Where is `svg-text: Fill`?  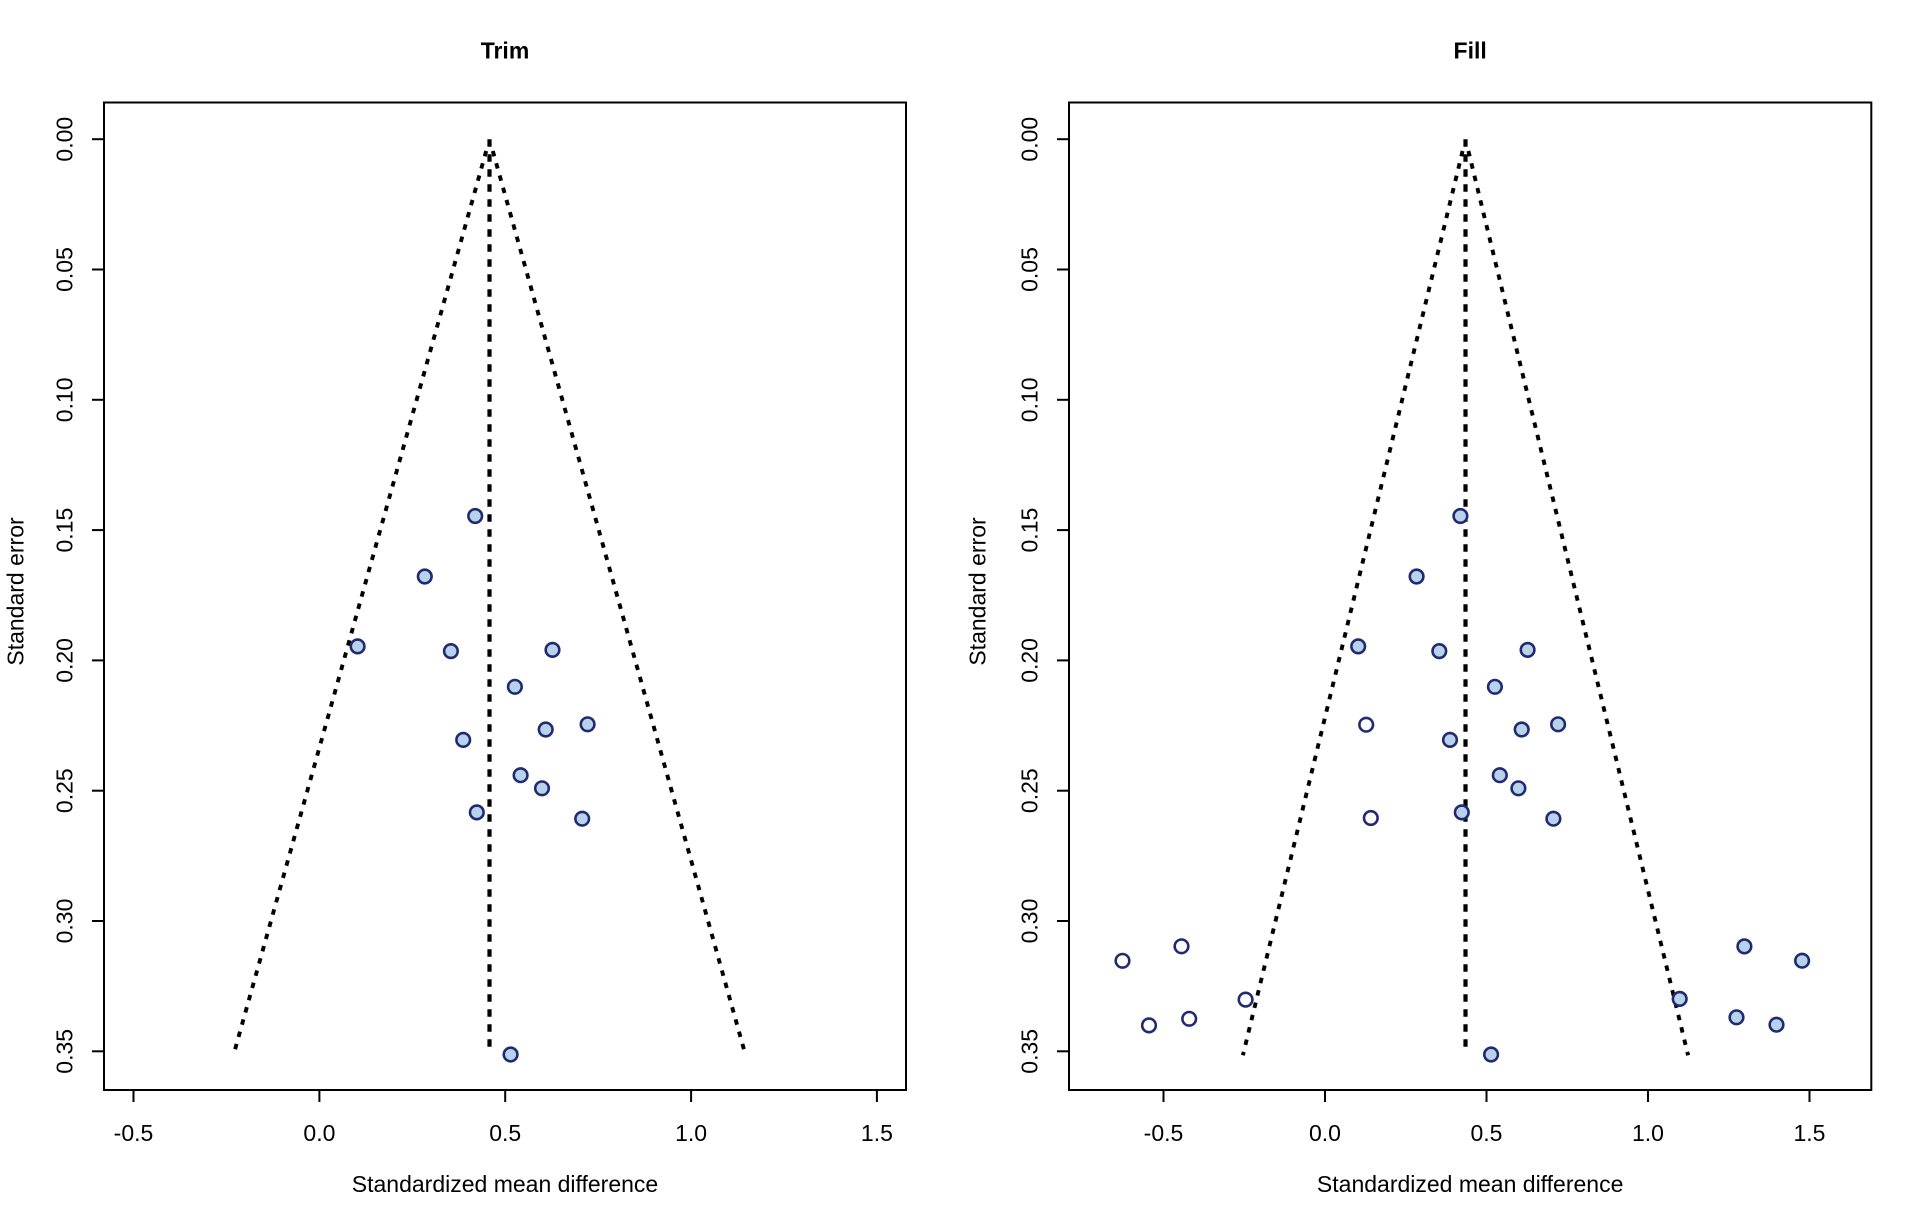
svg-text: Fill is located at coordinates (1470, 50).